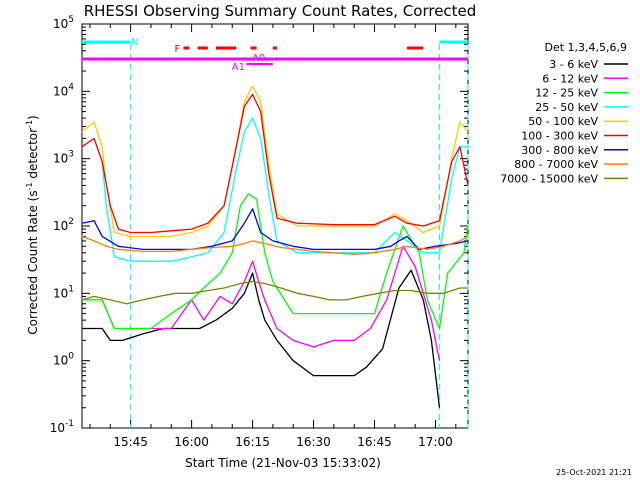 The width and height of the screenshot is (640, 484). Describe the element at coordinates (71, 87) in the screenshot. I see `y-tick-exponent: 4` at that location.